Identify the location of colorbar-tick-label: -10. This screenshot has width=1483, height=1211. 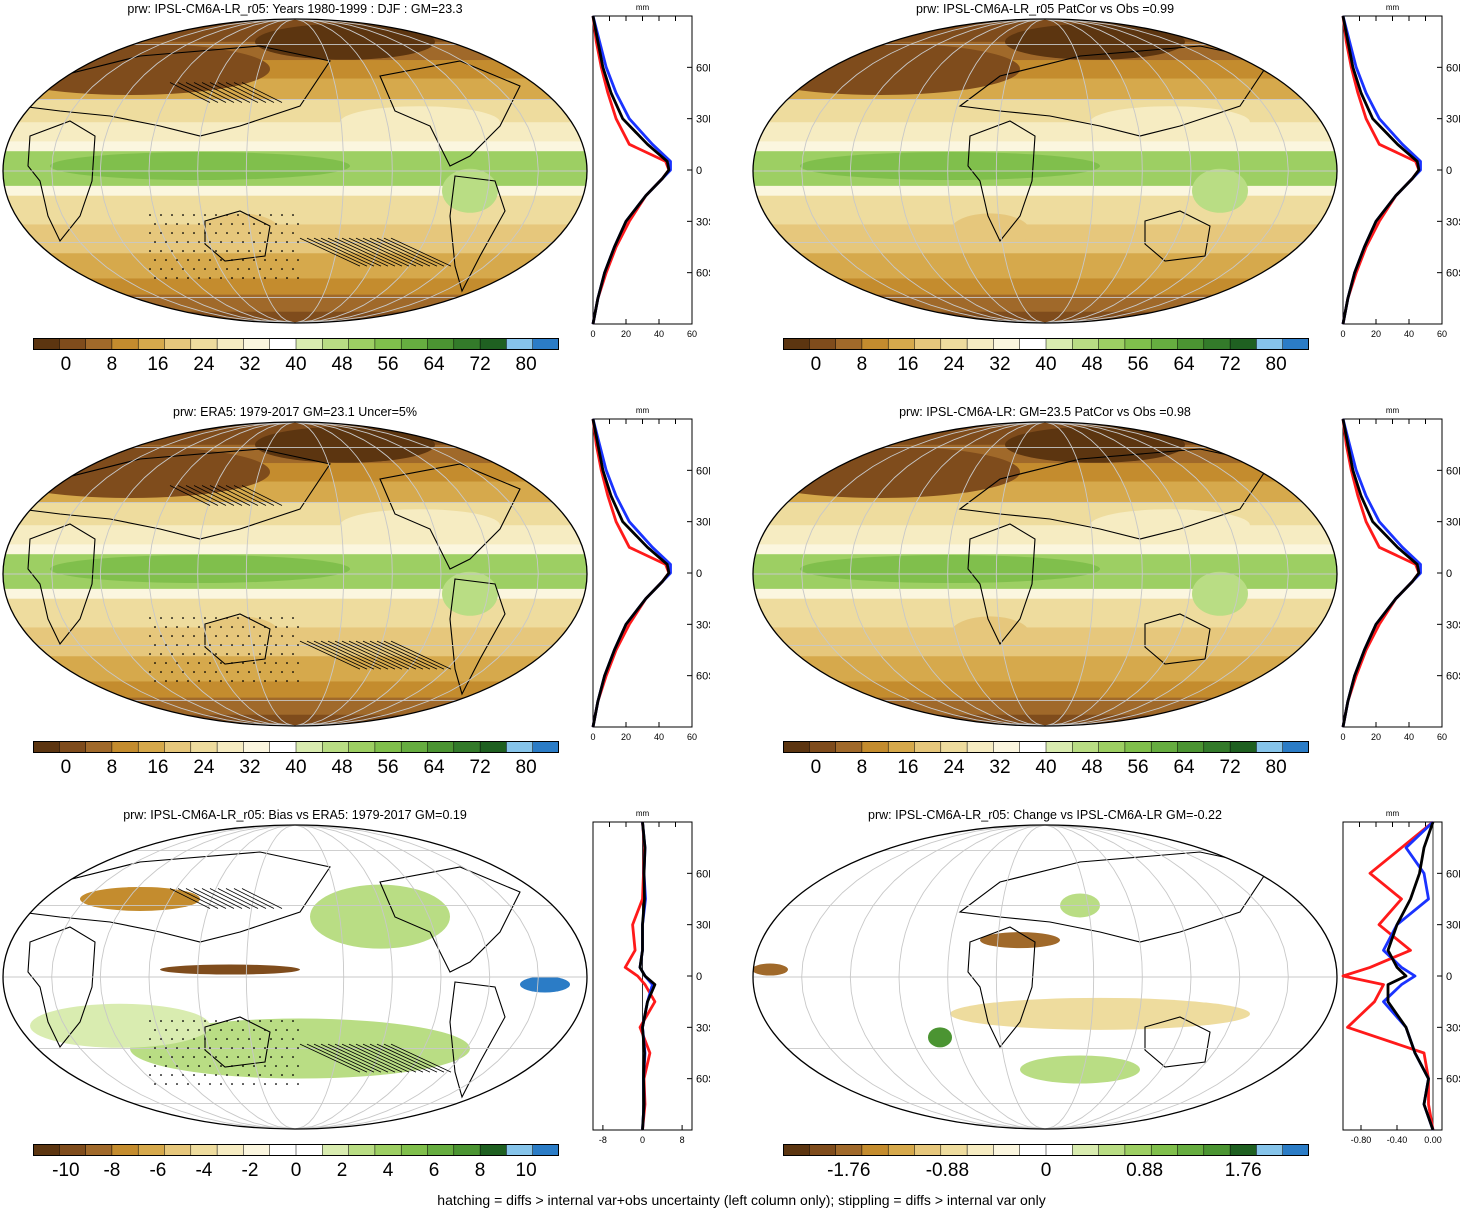
(66, 1170).